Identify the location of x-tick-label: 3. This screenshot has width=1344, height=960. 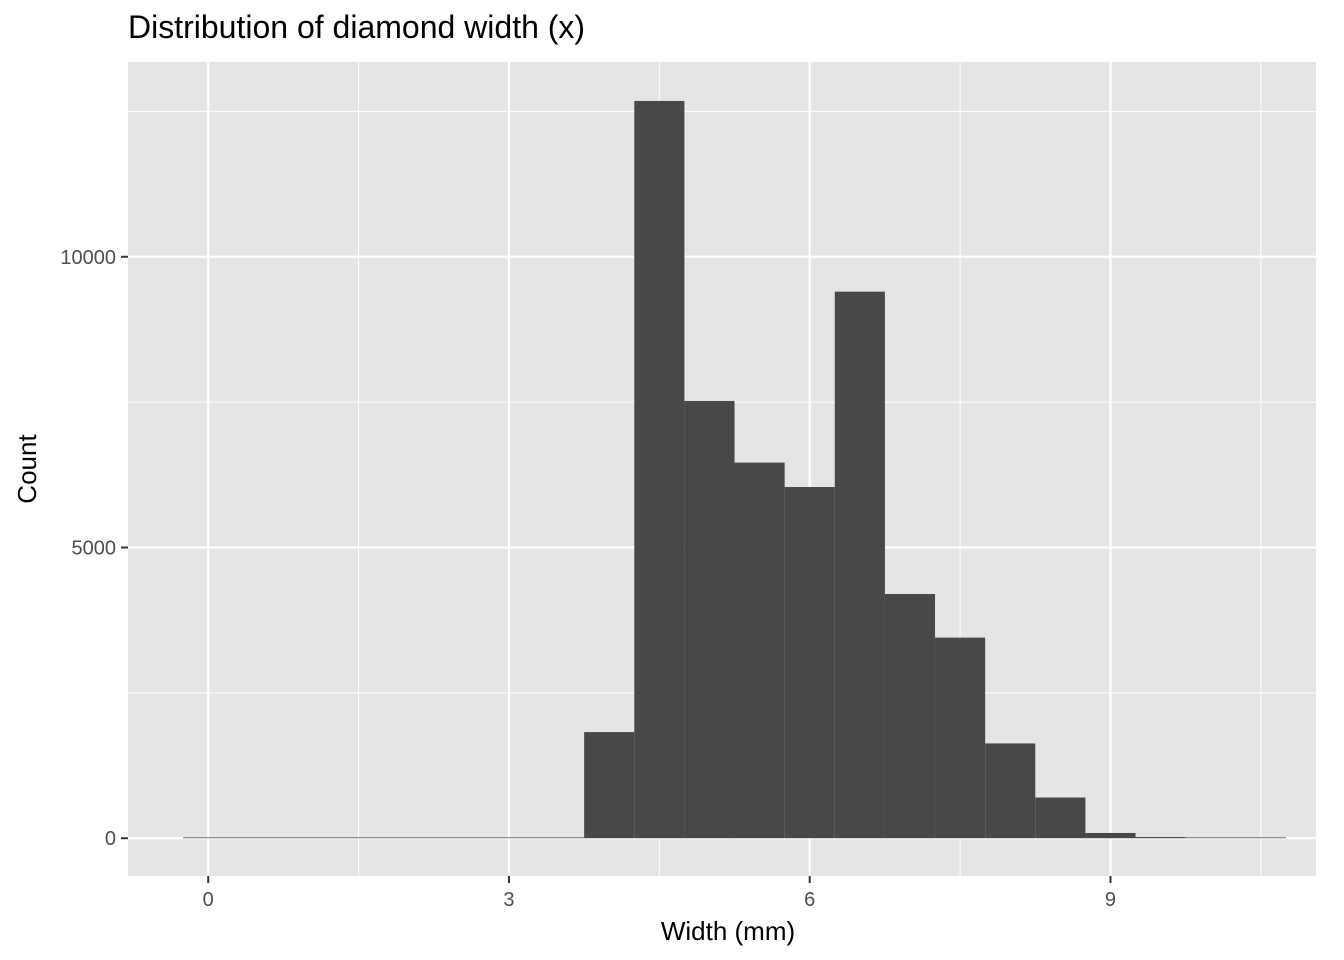
(508, 900).